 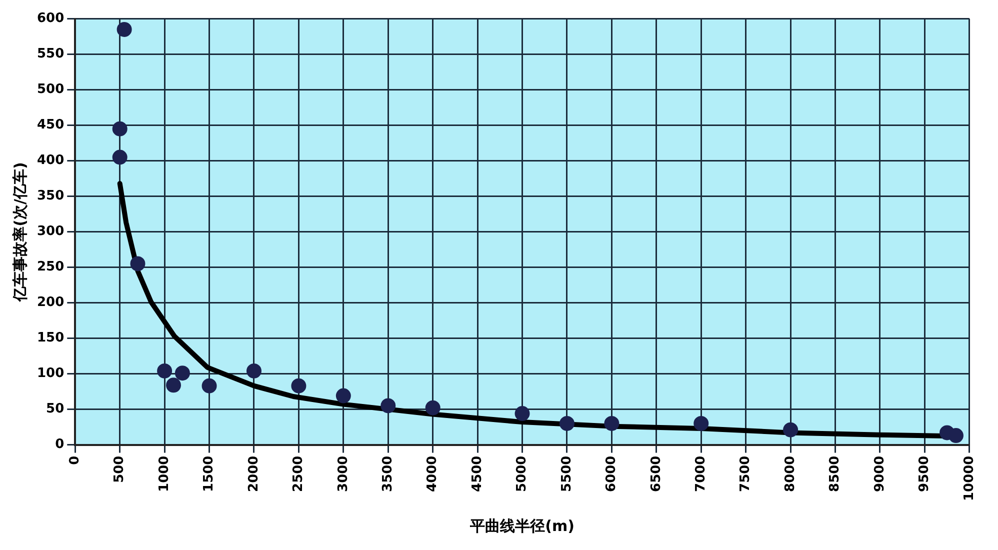 What do you see at coordinates (254, 474) in the screenshot?
I see `x-tick-label: 2000` at bounding box center [254, 474].